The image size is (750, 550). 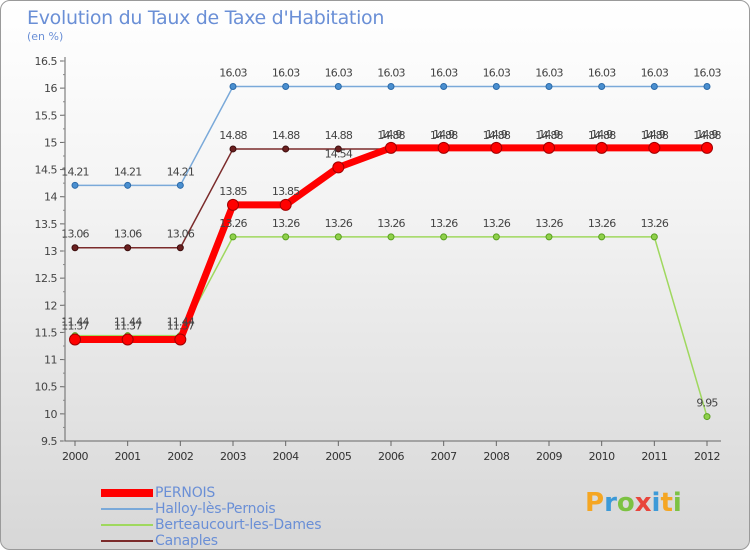 I want to click on proxiti-logo: Proxiti, so click(x=633, y=503).